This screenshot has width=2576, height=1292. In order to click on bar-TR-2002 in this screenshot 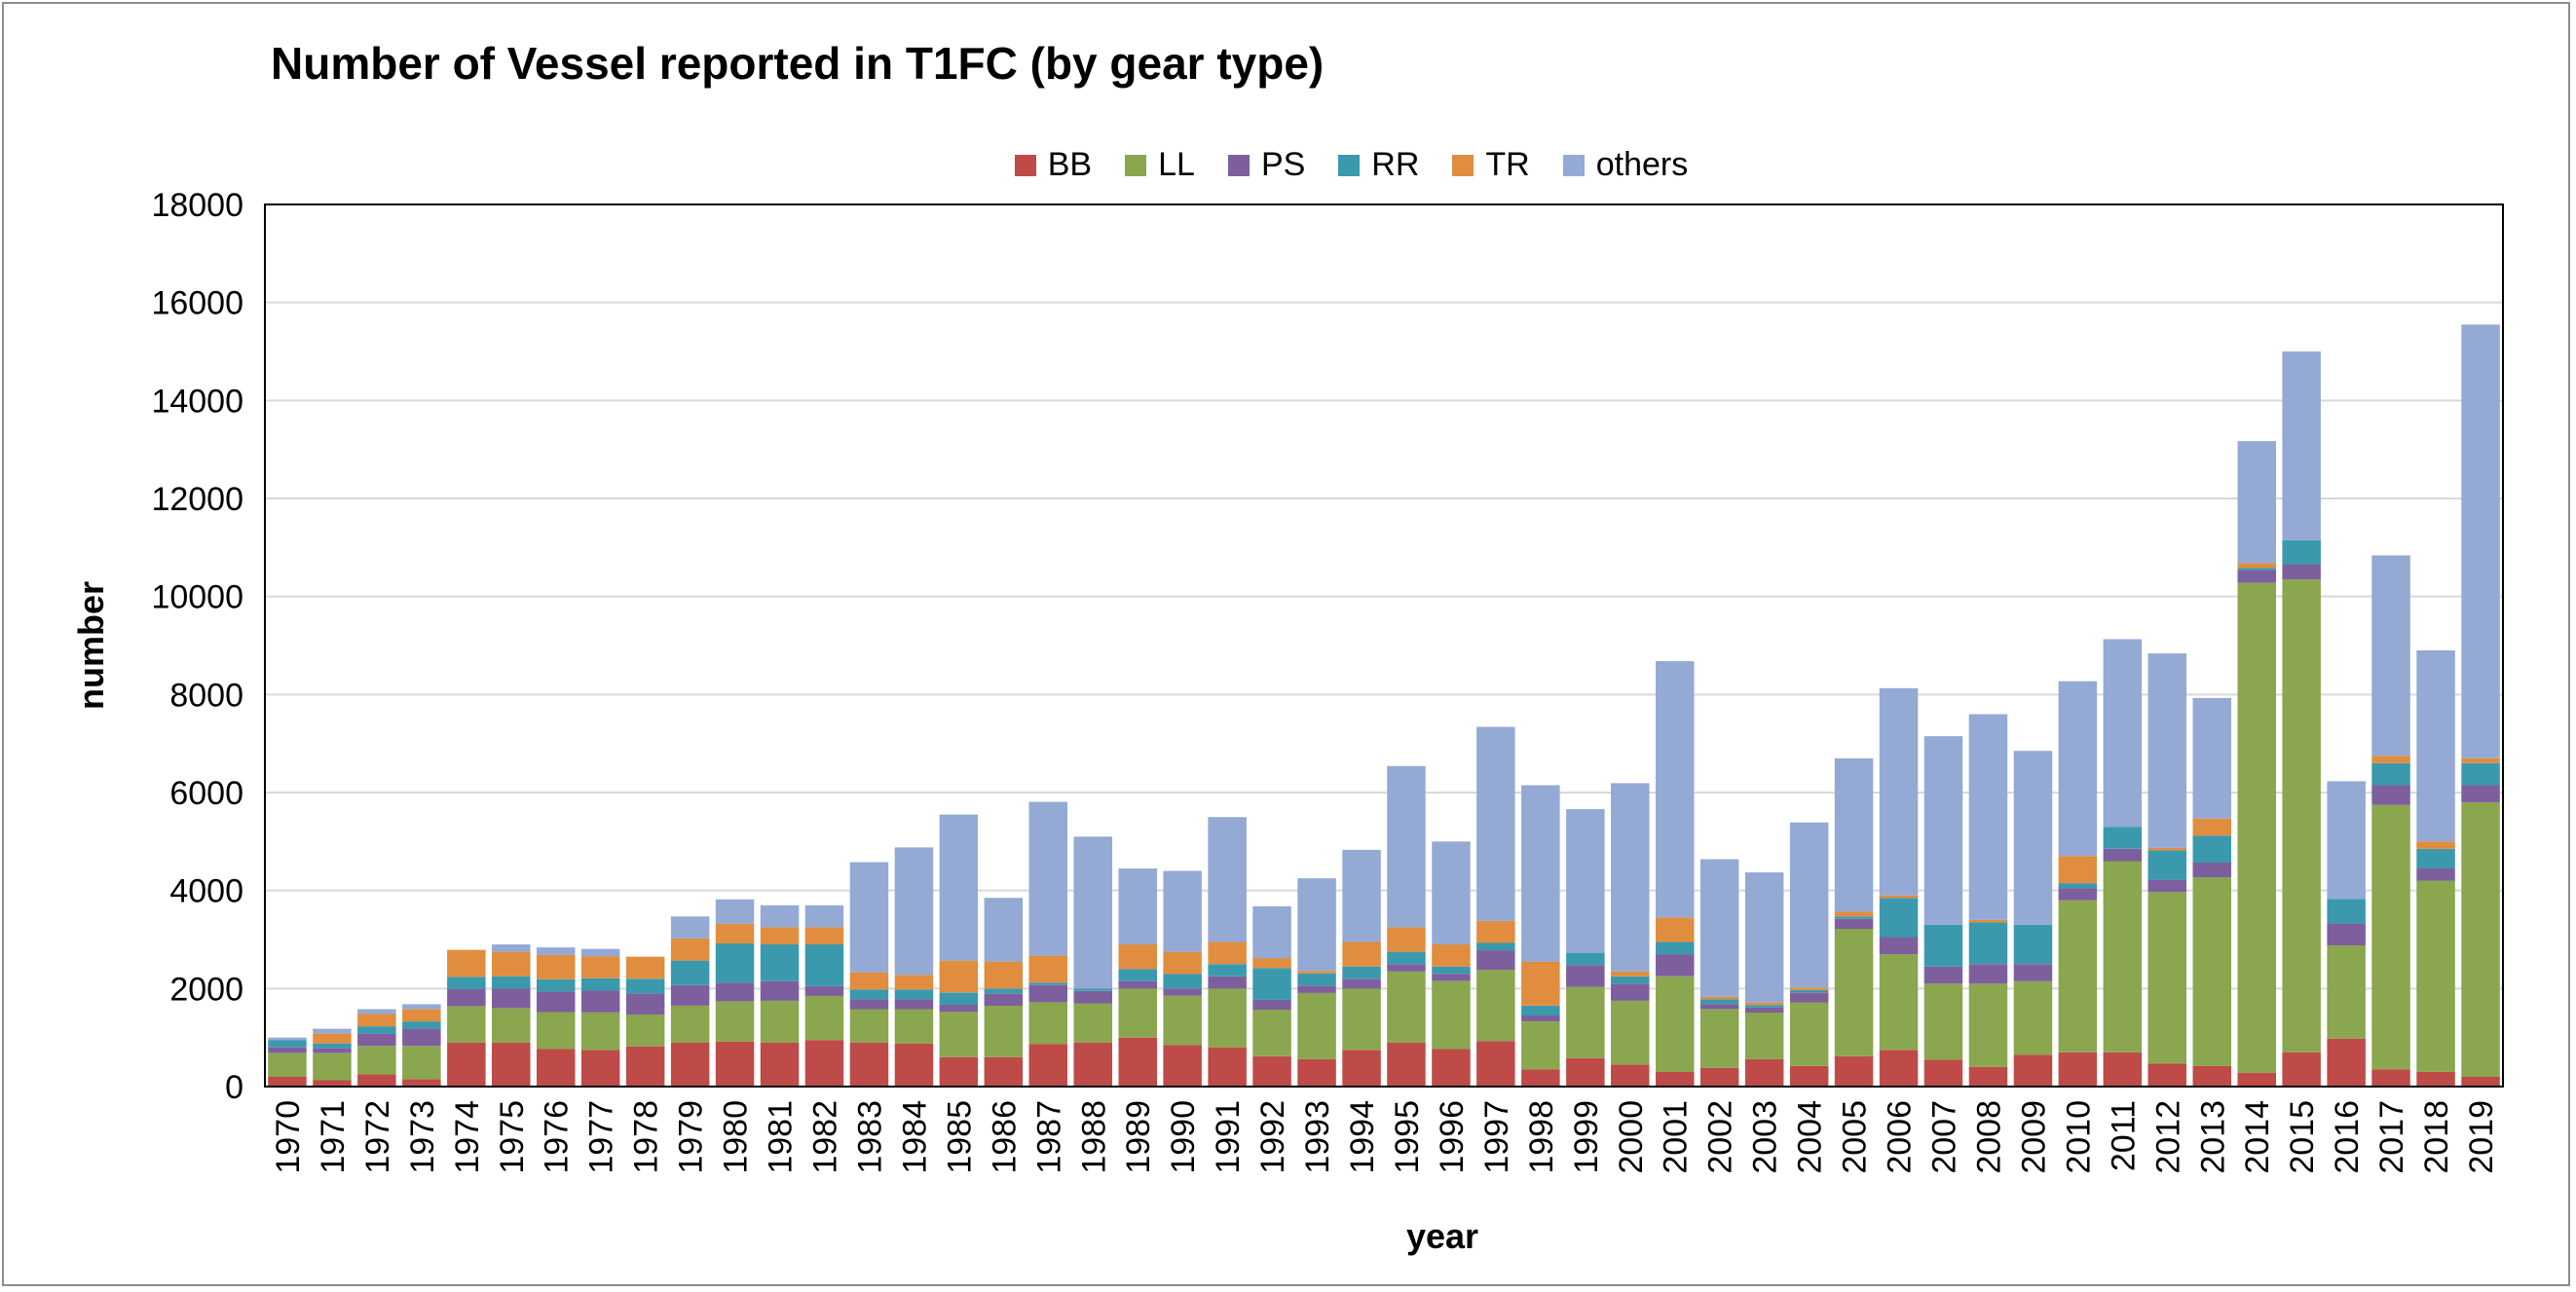, I will do `click(1719, 998)`.